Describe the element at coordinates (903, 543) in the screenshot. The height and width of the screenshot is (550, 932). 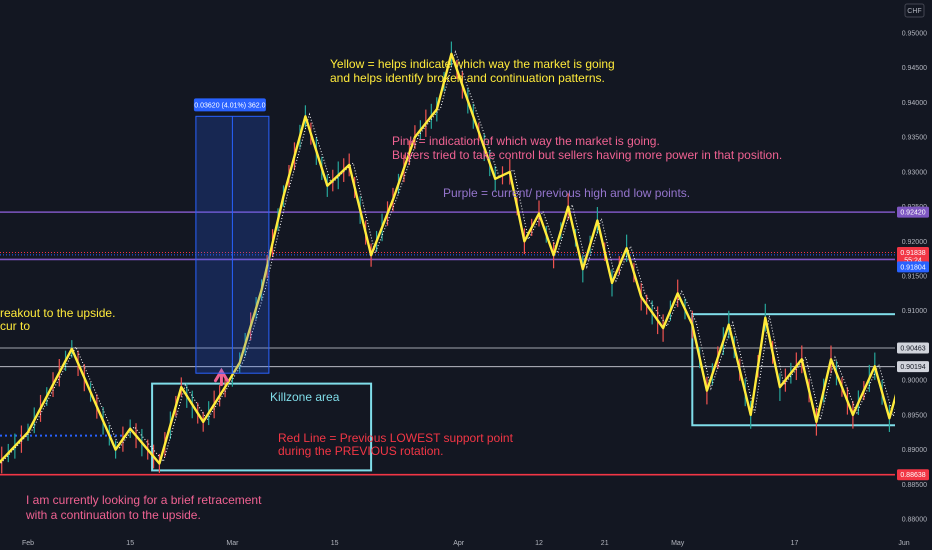
I see `x-tick-label: Jun` at that location.